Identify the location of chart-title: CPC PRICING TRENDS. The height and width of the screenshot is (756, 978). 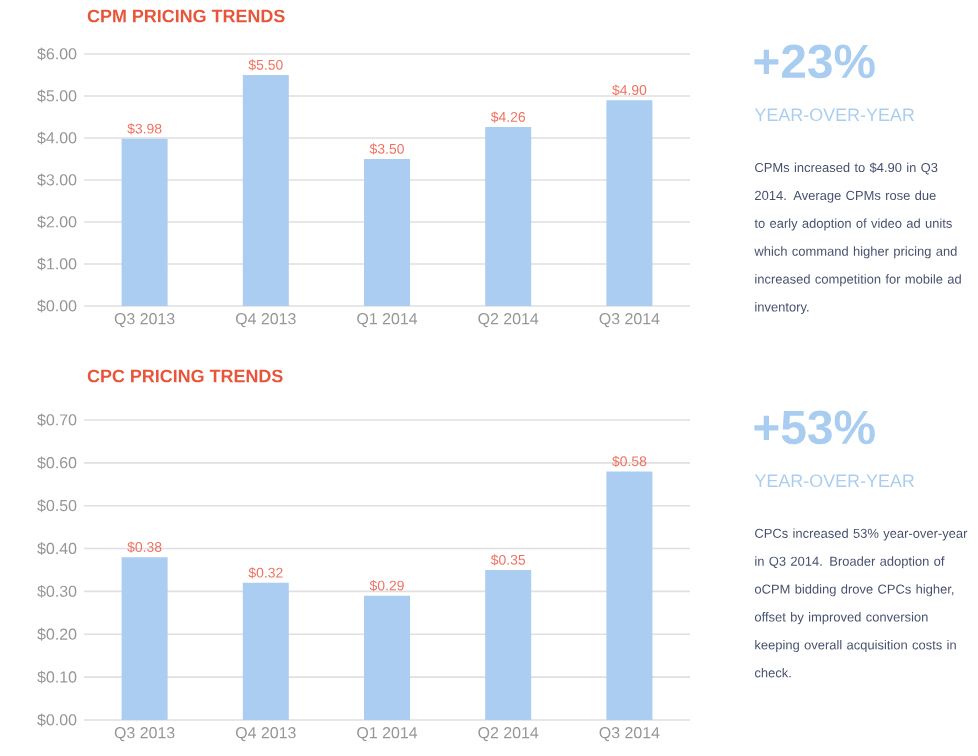
(185, 376).